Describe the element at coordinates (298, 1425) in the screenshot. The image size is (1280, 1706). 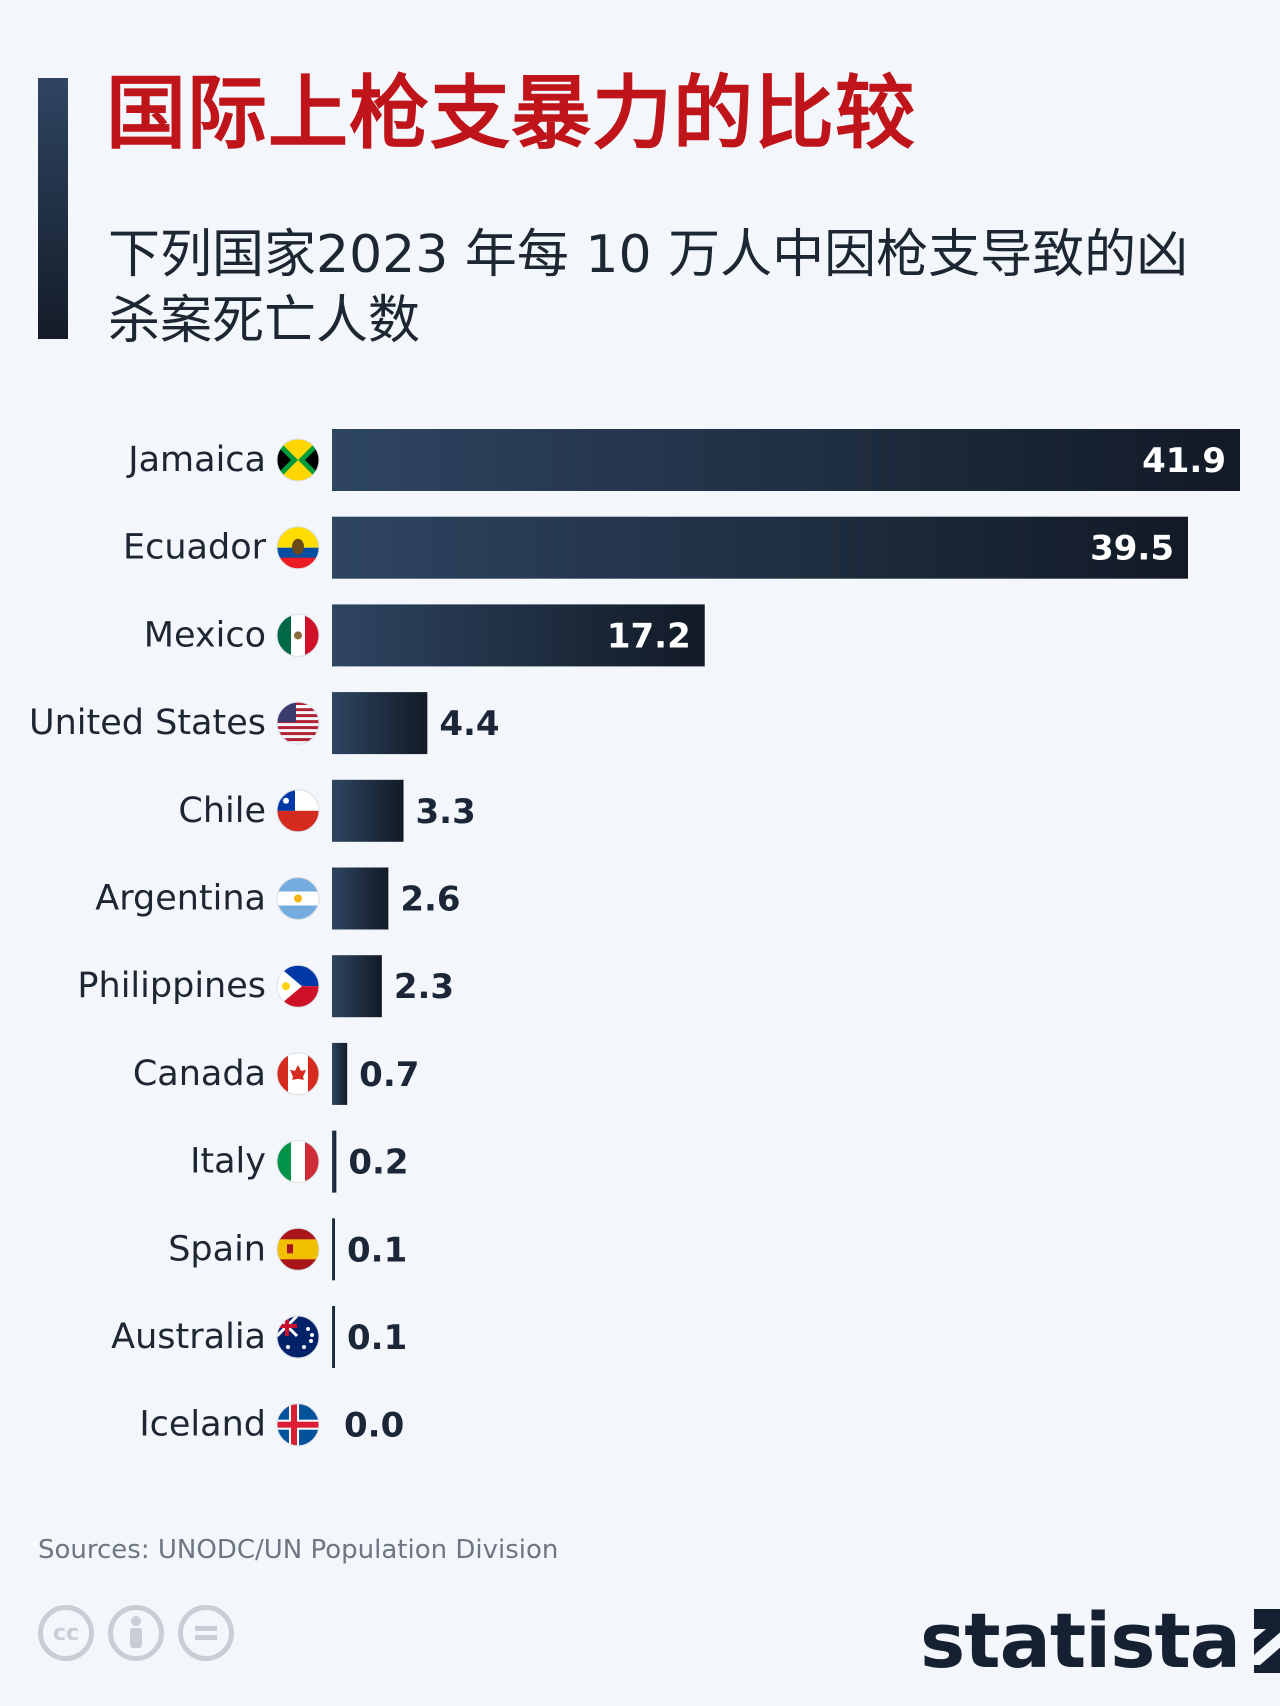
I see `iceland-flag-icon` at that location.